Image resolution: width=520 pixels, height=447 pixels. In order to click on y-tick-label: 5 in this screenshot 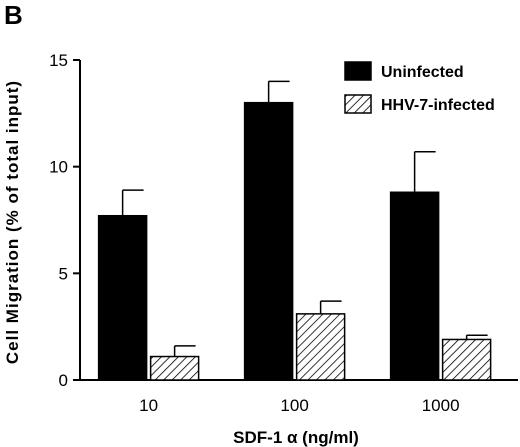, I will do `click(63, 273)`.